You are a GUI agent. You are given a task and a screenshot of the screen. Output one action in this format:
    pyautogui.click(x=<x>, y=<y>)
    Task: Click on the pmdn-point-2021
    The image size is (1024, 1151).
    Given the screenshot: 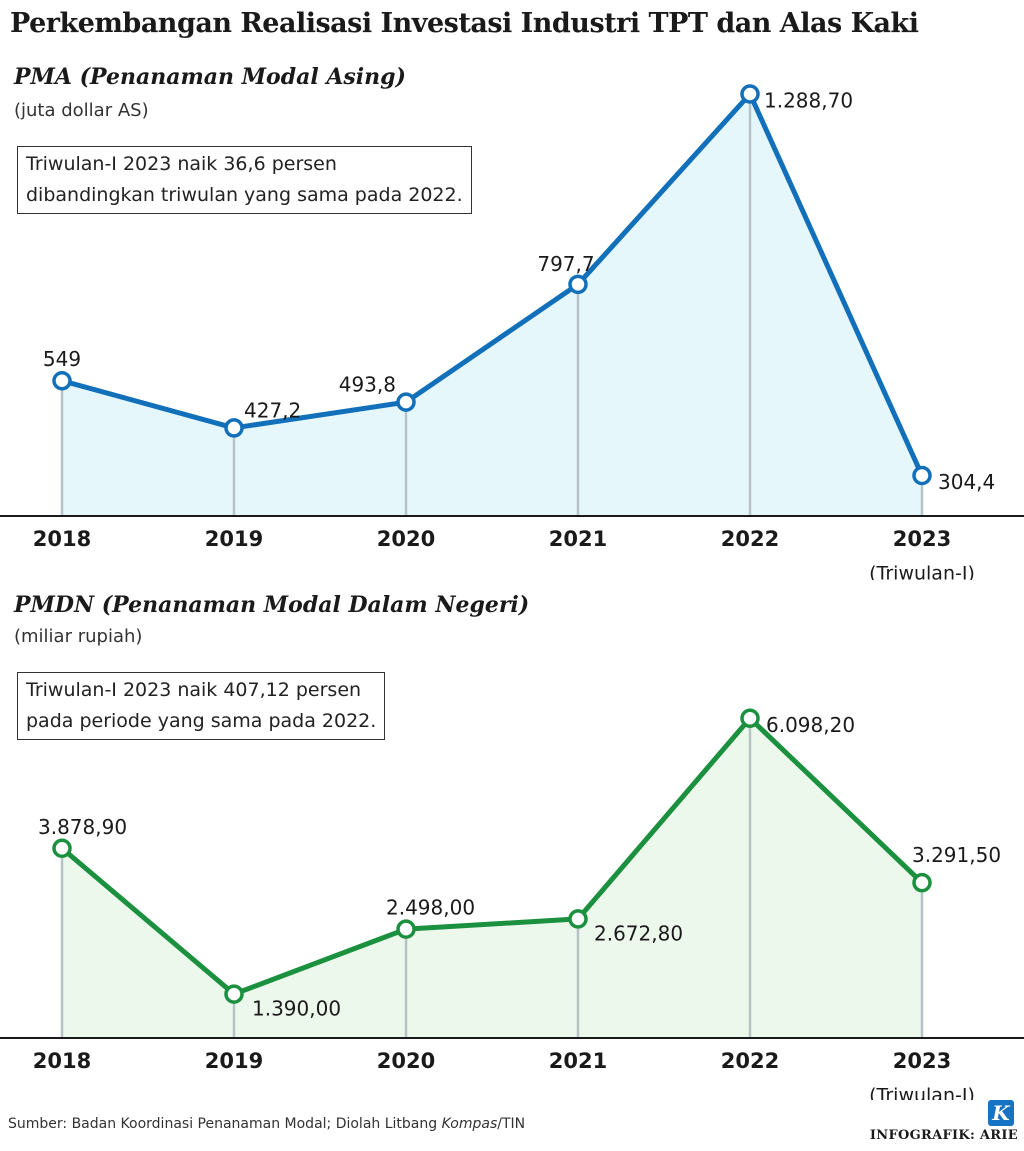 What is the action you would take?
    pyautogui.click(x=578, y=919)
    